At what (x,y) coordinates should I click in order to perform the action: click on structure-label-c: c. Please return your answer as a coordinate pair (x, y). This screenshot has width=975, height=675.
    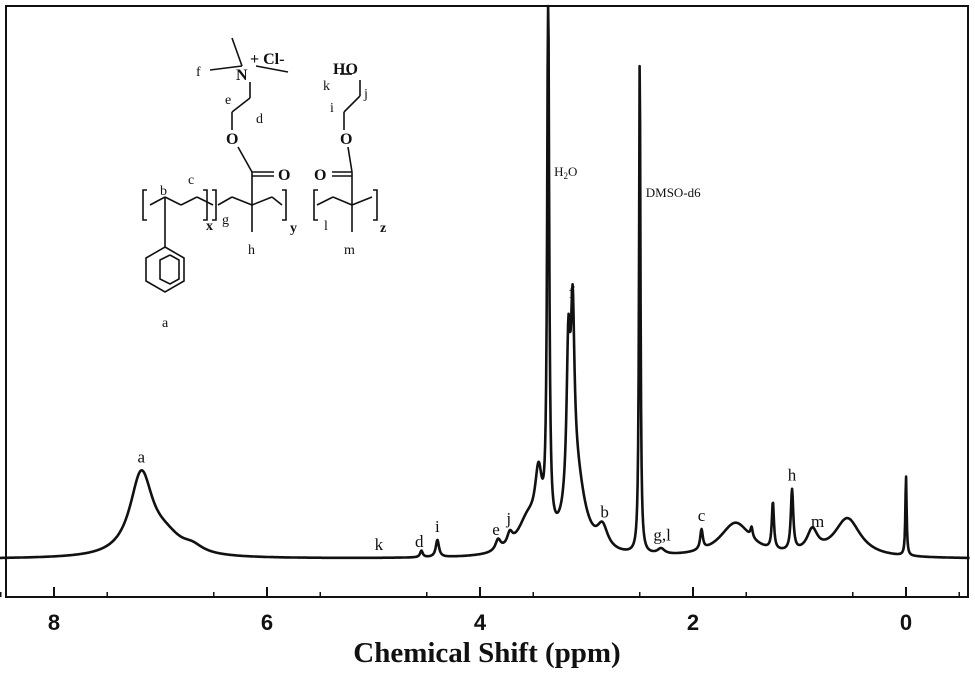
    Looking at the image, I should click on (191, 180).